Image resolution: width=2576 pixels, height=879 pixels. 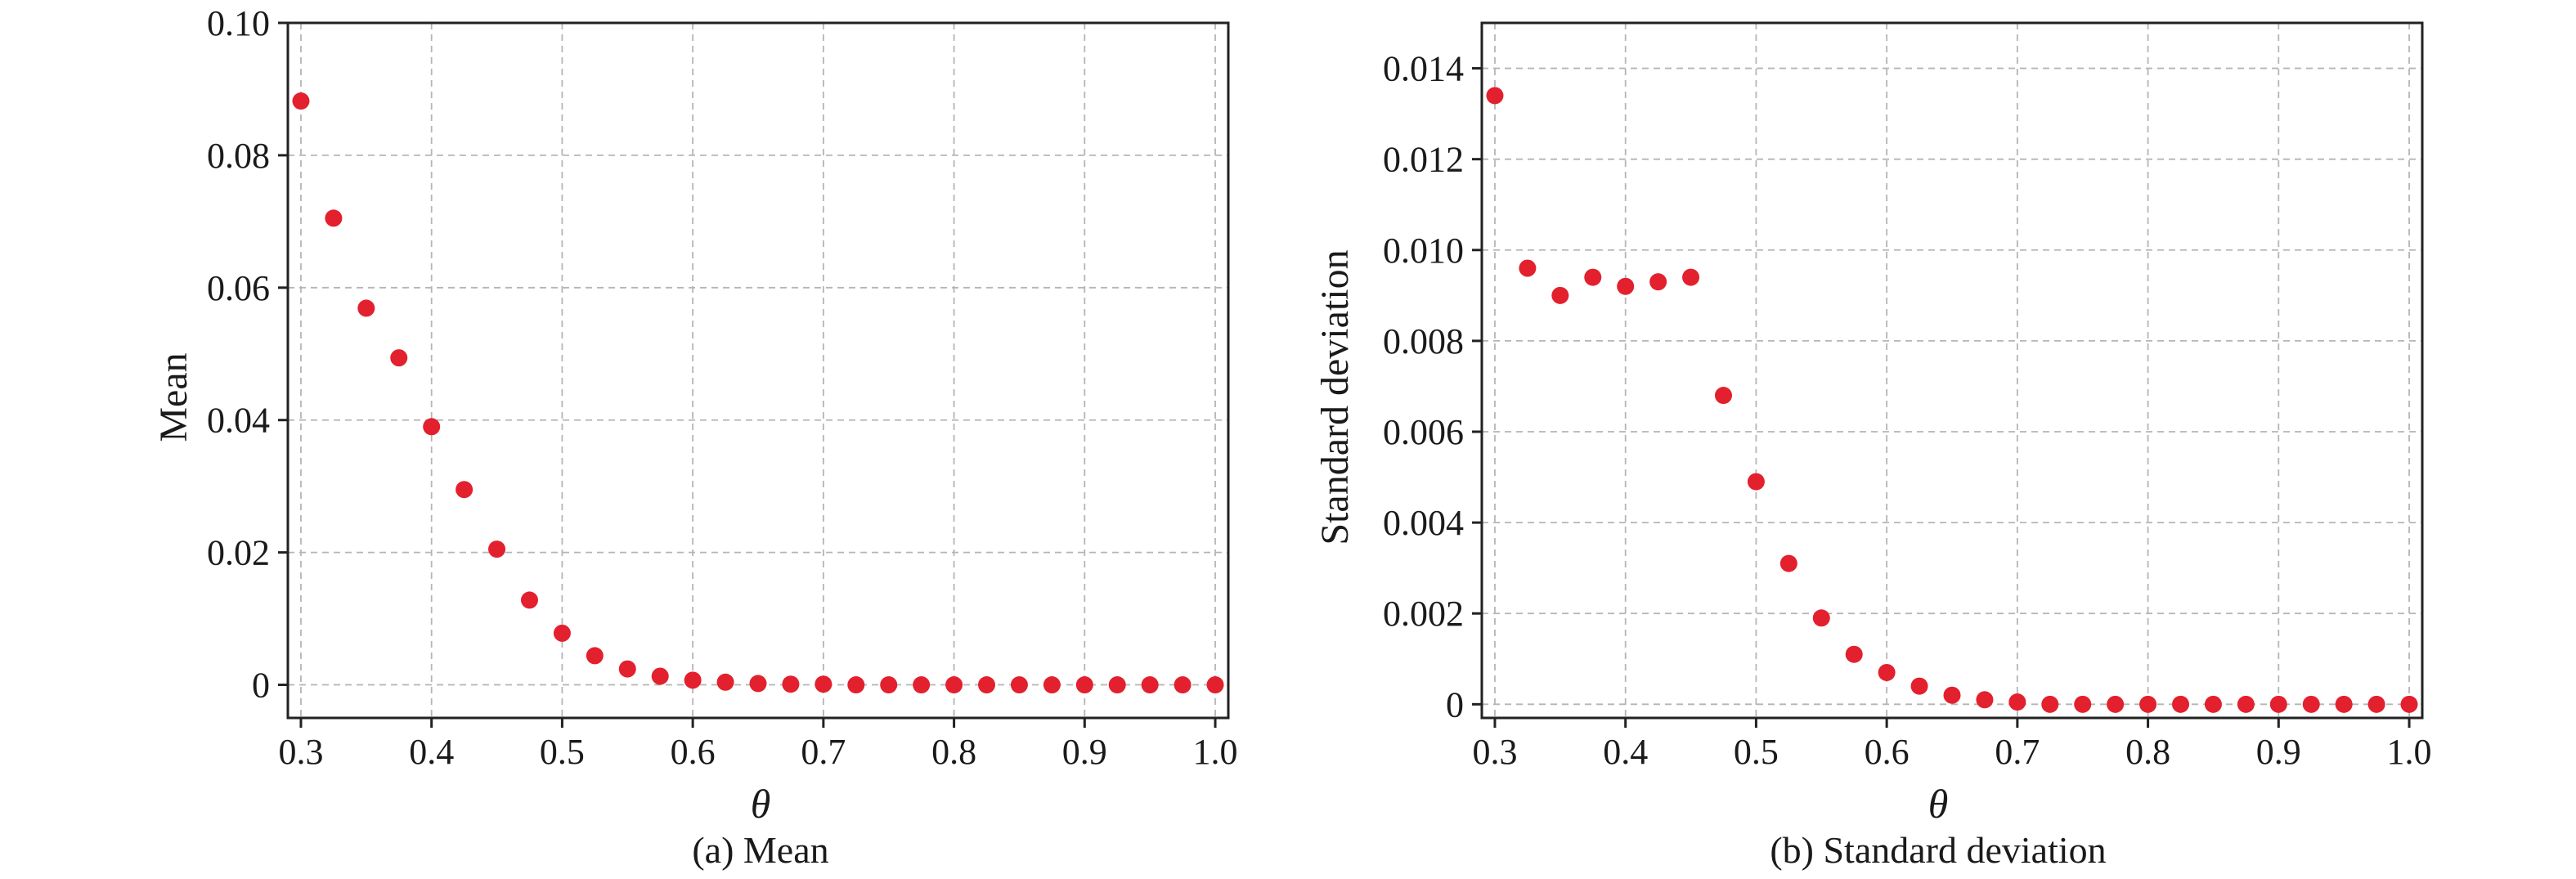 I want to click on std-x-tick-label: 0.6, so click(x=1888, y=752).